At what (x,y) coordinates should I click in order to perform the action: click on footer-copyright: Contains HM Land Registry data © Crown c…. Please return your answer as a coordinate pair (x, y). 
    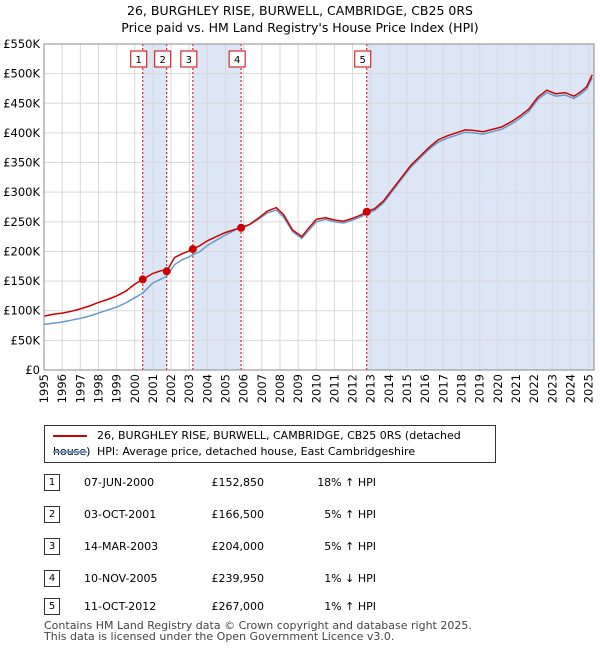
    Looking at the image, I should click on (258, 625).